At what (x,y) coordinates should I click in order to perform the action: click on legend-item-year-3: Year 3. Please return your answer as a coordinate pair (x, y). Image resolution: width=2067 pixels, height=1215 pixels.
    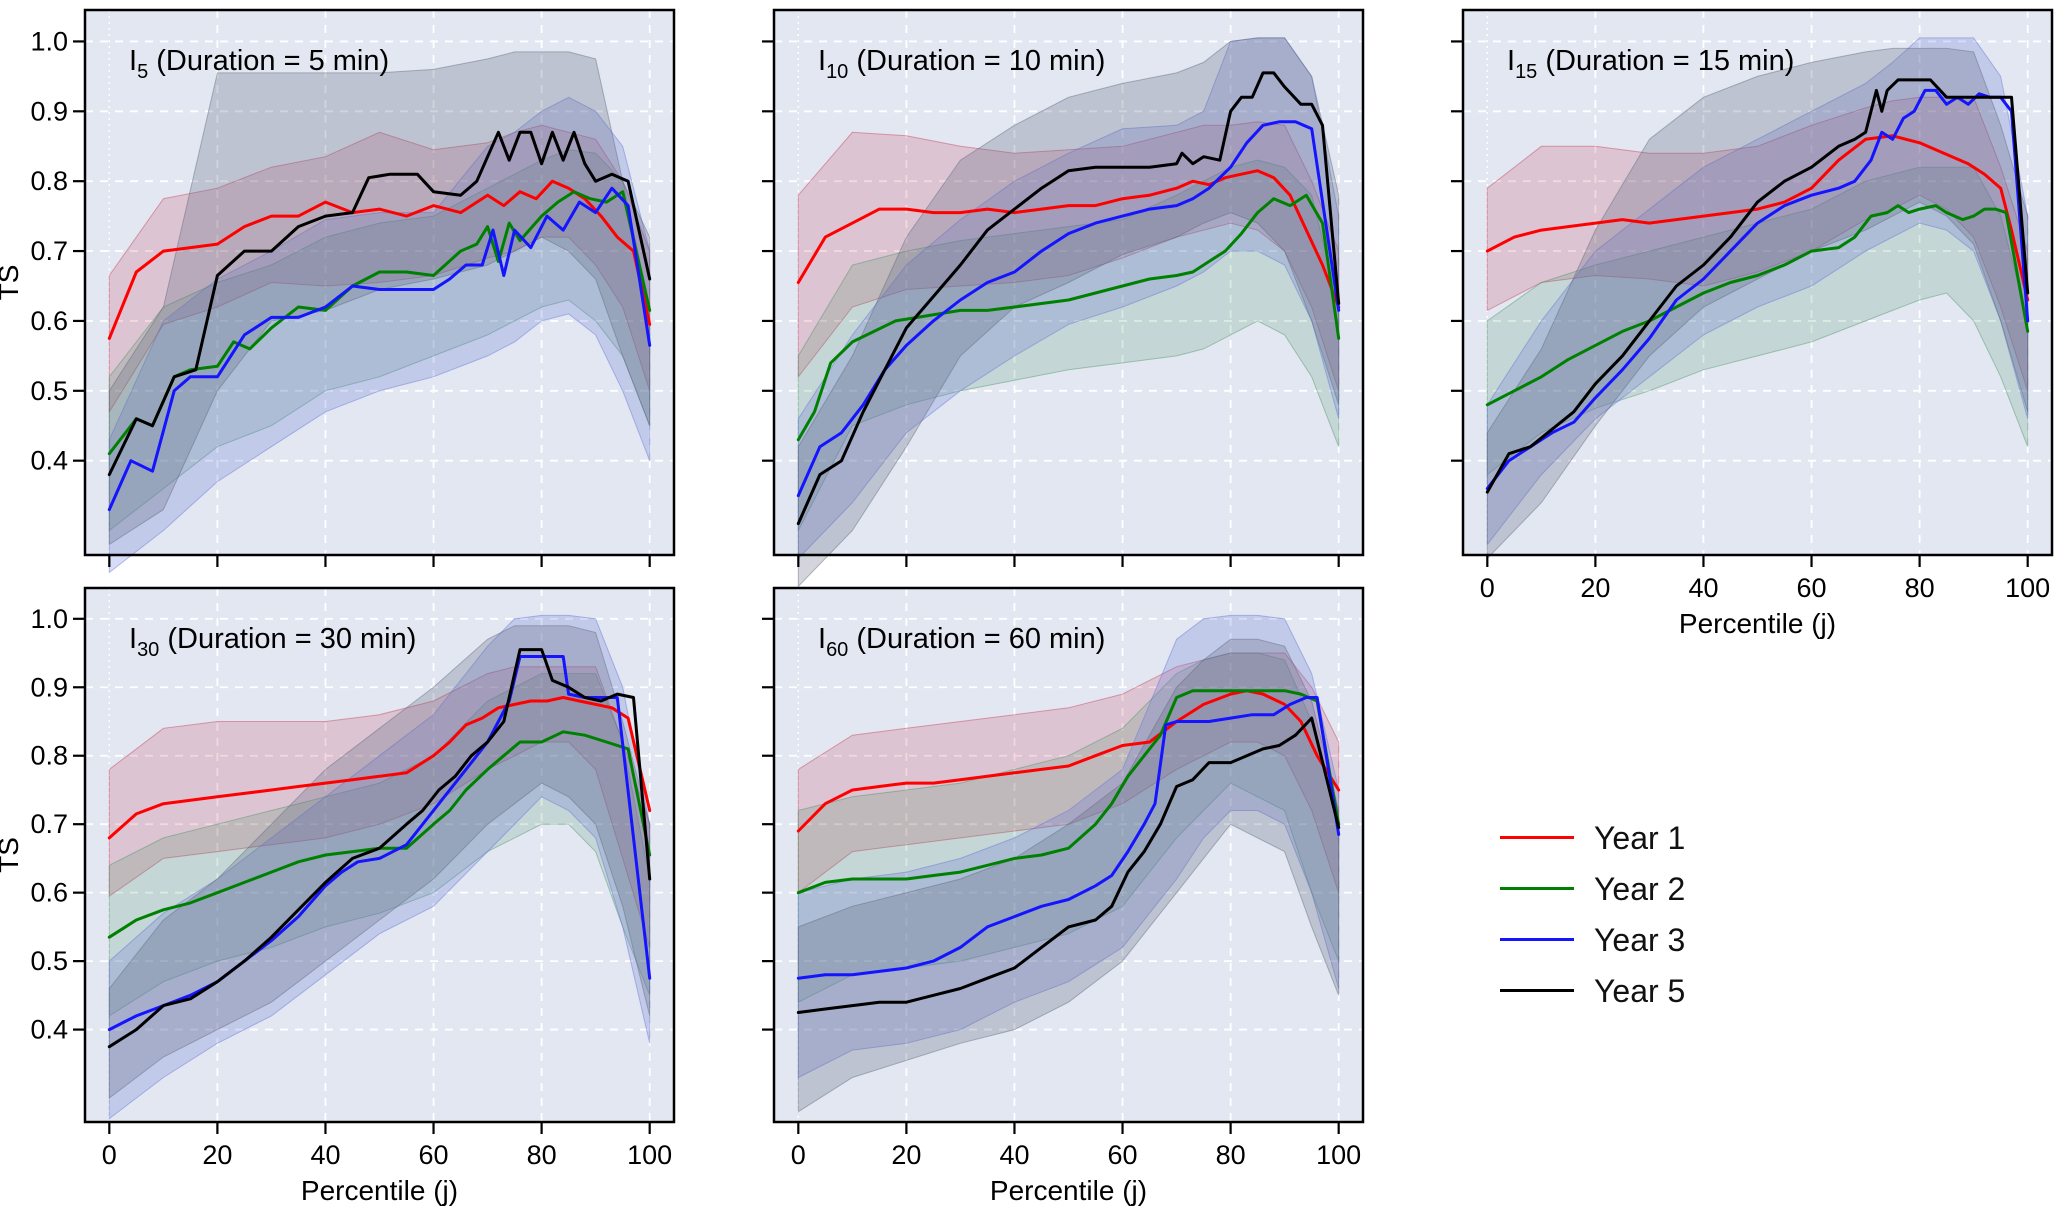
    Looking at the image, I should click on (1592, 939).